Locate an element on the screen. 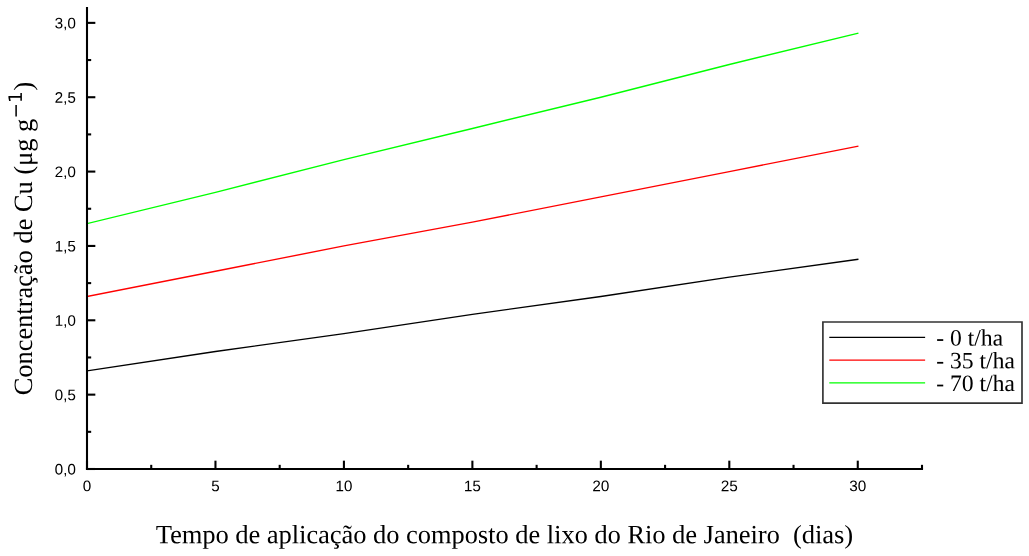  x-tick-label: 15 is located at coordinates (473, 486).